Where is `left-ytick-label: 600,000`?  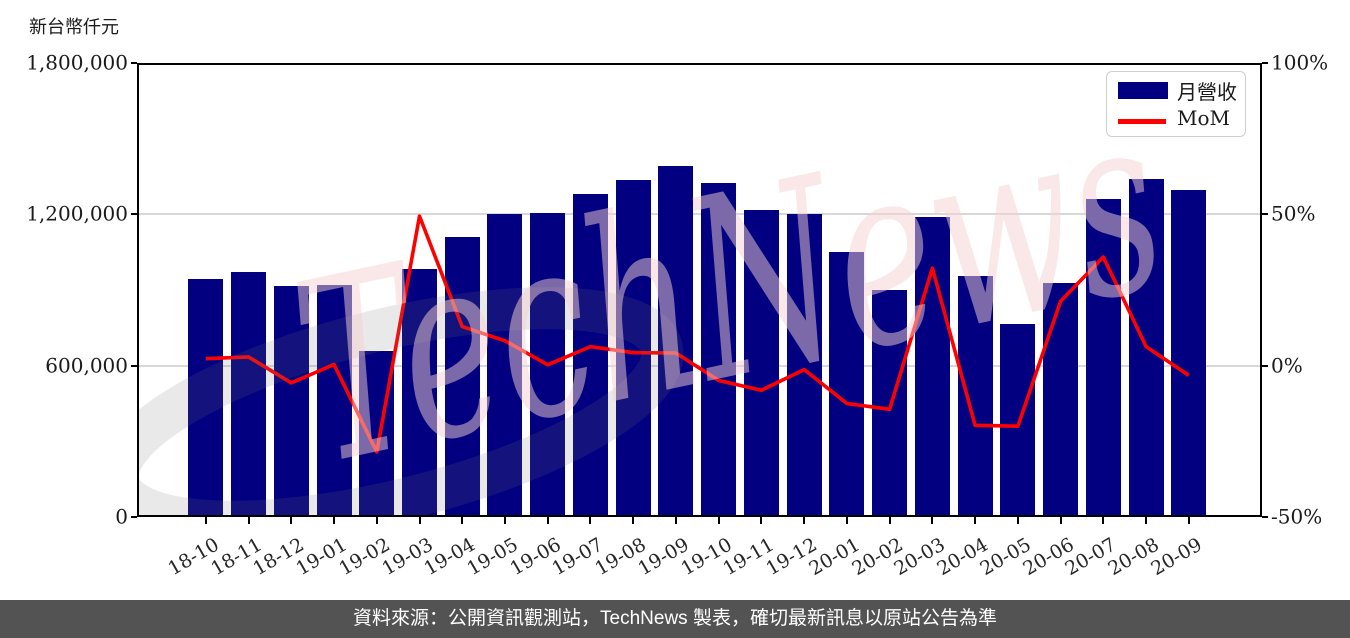
left-ytick-label: 600,000 is located at coordinates (86, 365).